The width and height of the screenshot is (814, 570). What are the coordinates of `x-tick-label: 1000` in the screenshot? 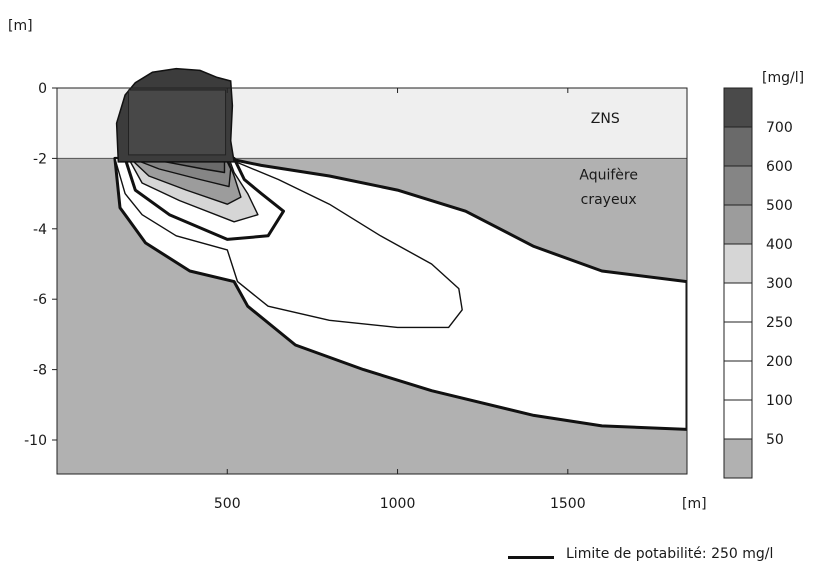 It's located at (398, 504).